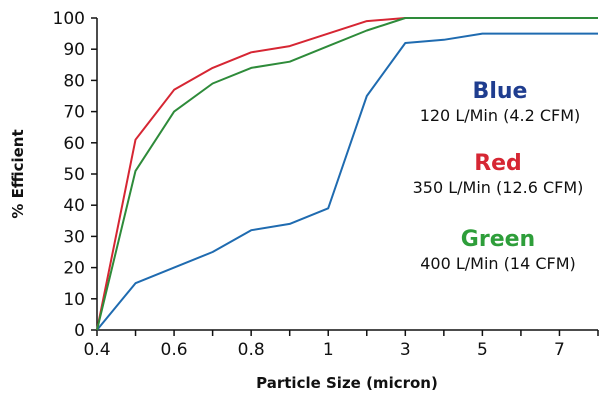 The width and height of the screenshot is (615, 394). Describe the element at coordinates (559, 350) in the screenshot. I see `x-tick-label: 7` at that location.